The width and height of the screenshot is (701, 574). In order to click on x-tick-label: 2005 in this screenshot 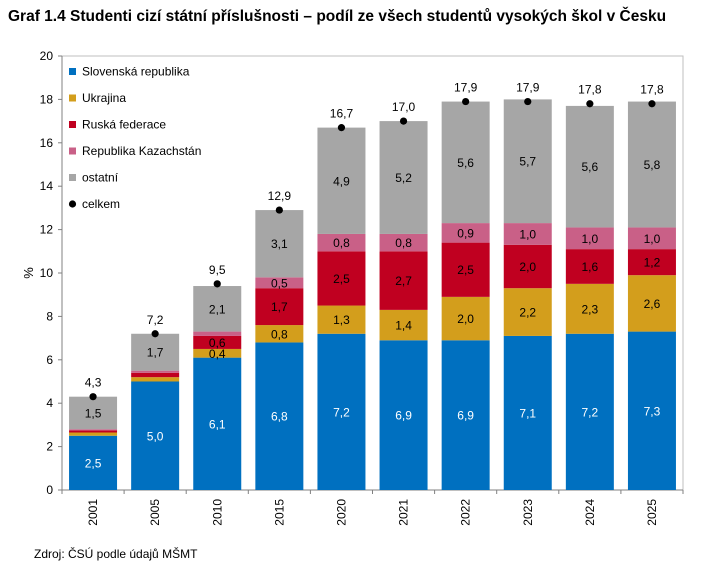, I will do `click(155, 512)`.